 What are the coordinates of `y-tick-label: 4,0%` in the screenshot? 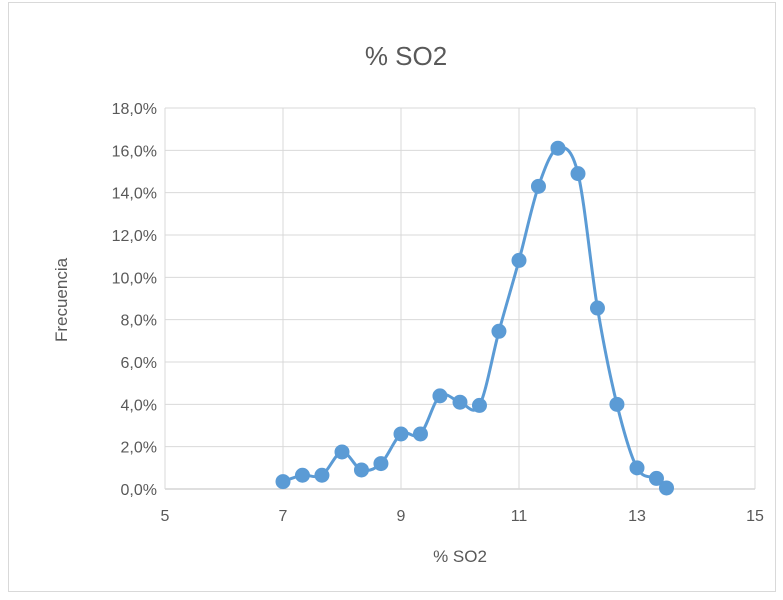 It's located at (139, 405).